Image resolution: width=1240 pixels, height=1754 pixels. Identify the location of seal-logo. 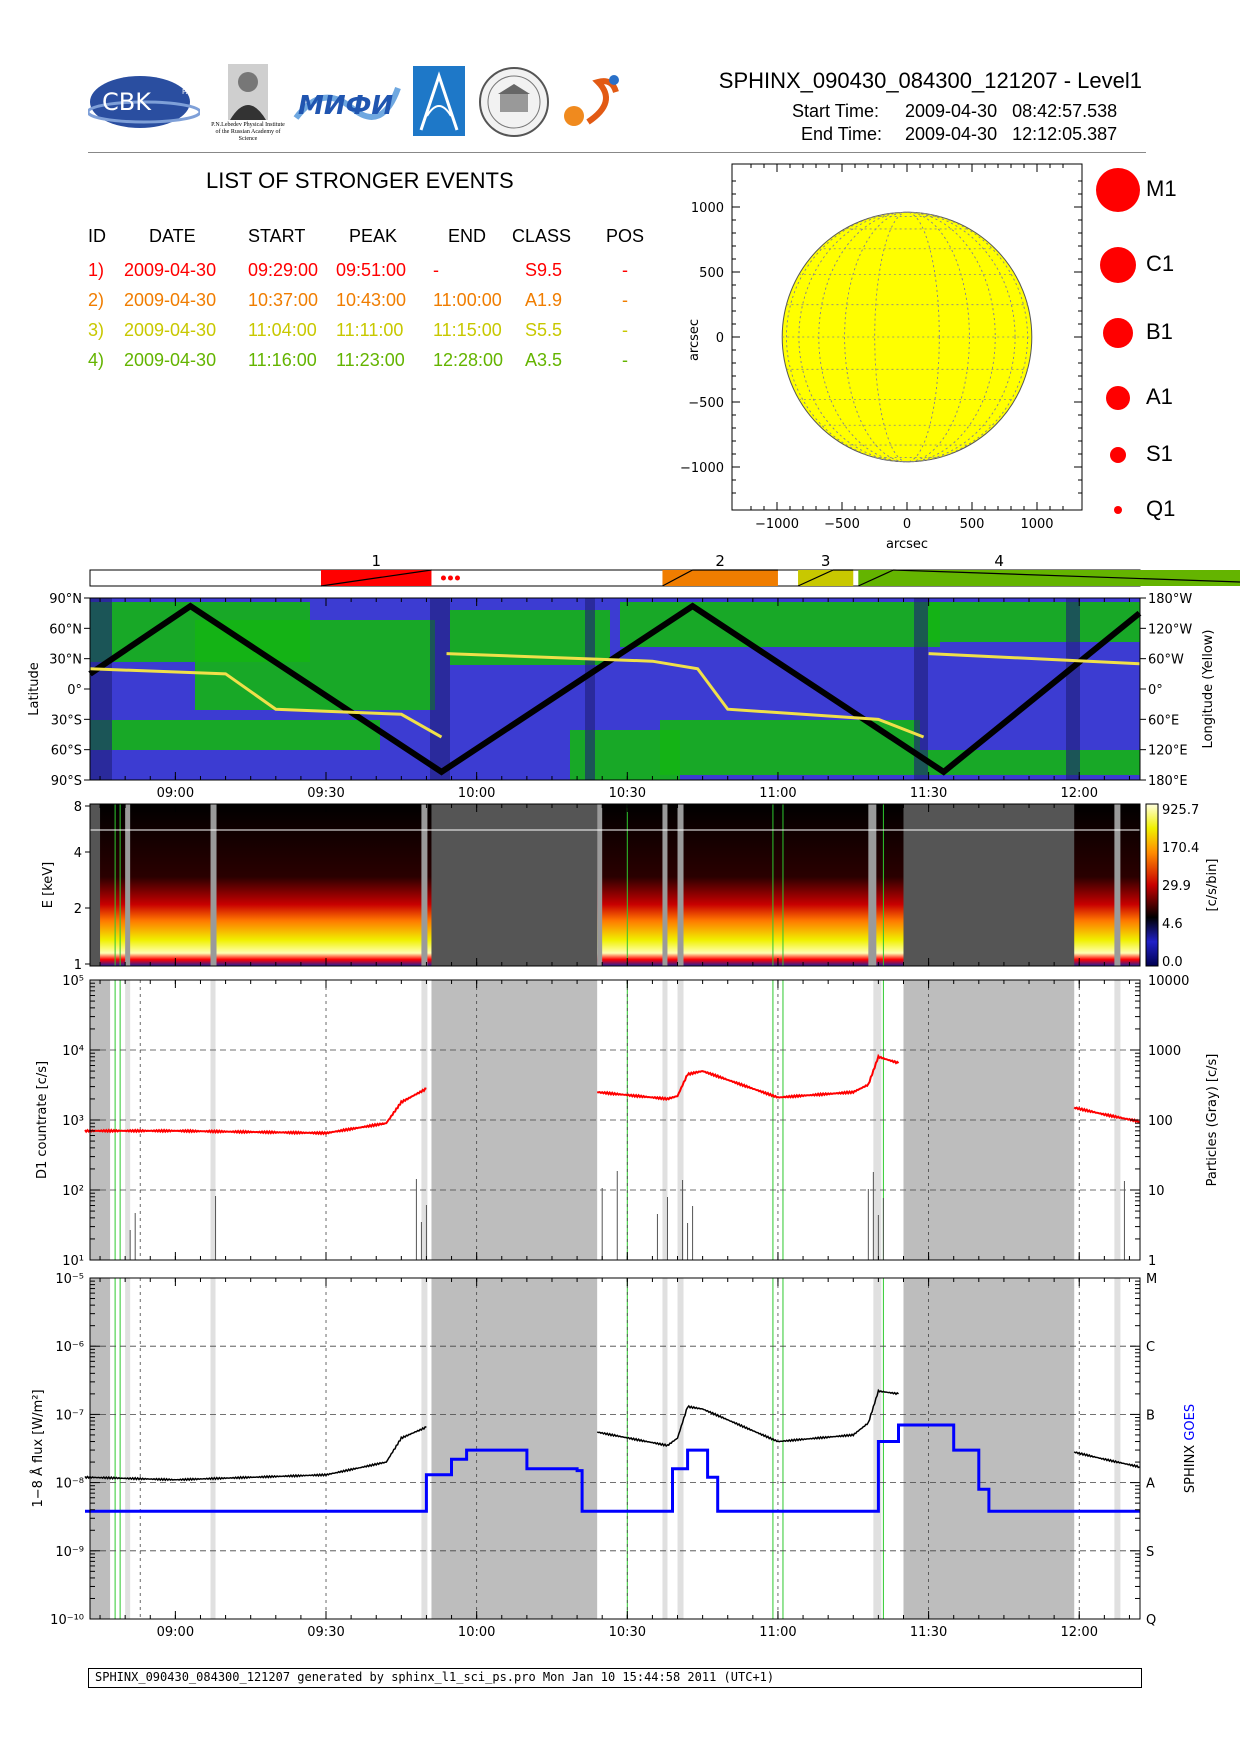
(514, 102).